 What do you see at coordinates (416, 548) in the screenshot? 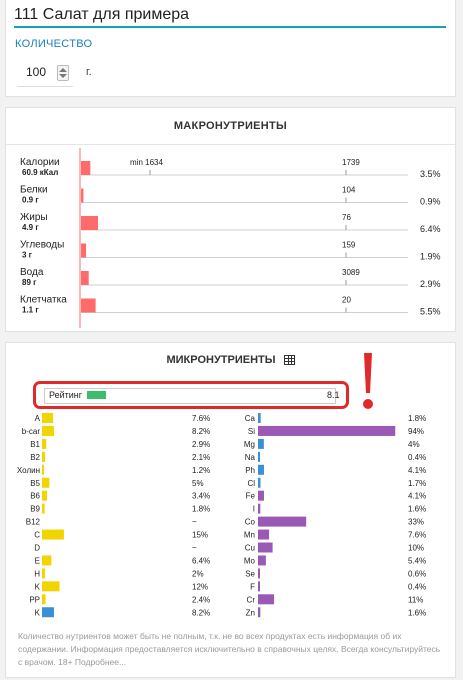
I see `micro-percent: 10%` at bounding box center [416, 548].